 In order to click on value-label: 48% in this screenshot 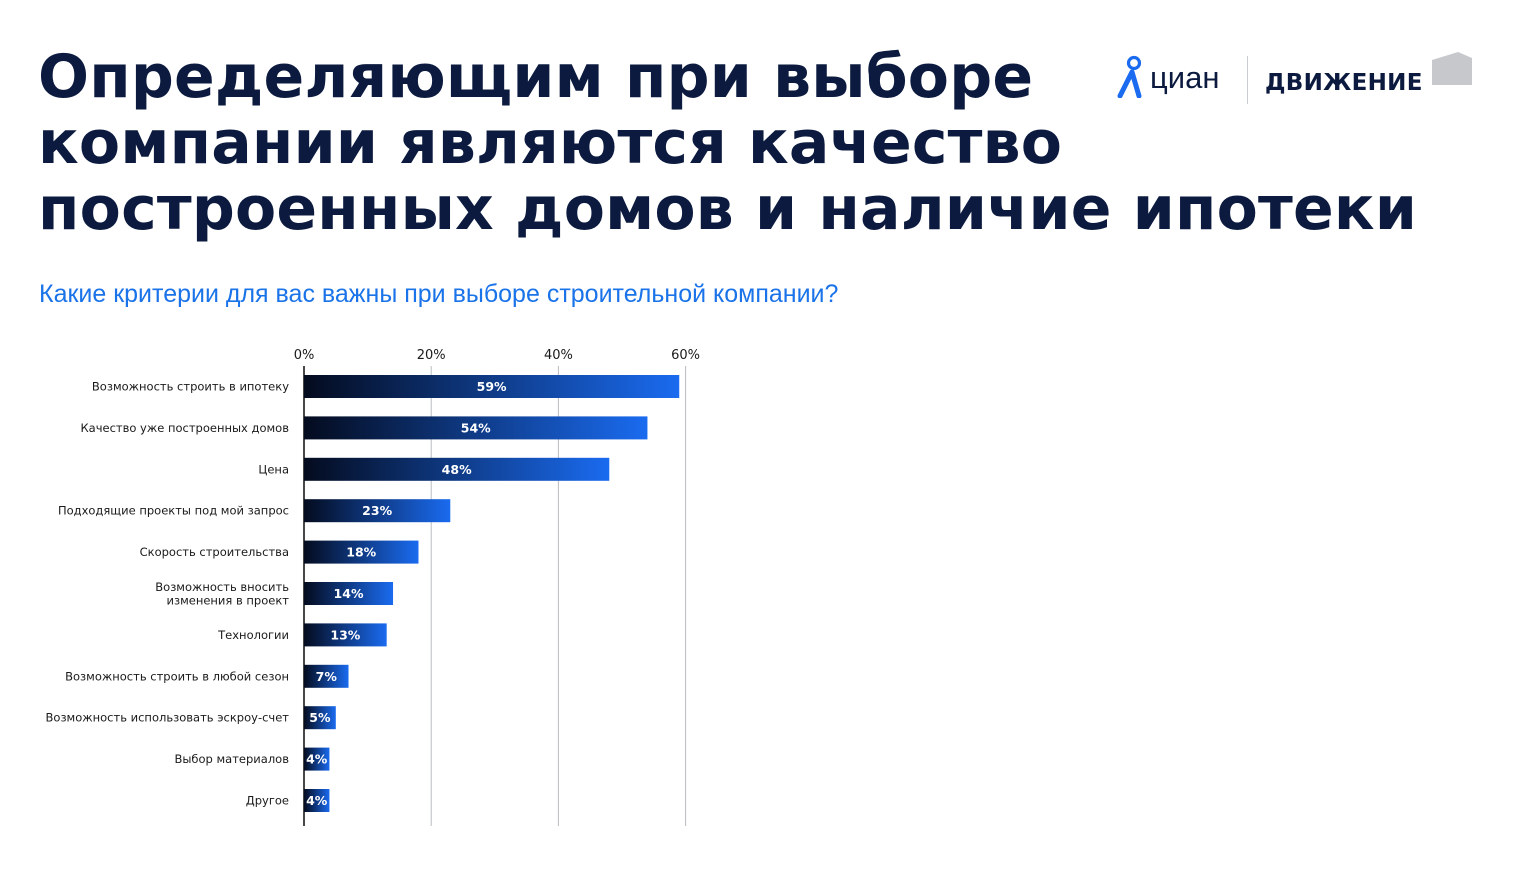, I will do `click(457, 469)`.